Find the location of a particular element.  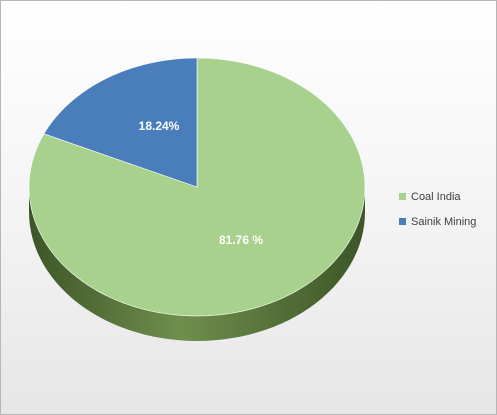

legend-swatch-sainik-mining is located at coordinates (402, 221).